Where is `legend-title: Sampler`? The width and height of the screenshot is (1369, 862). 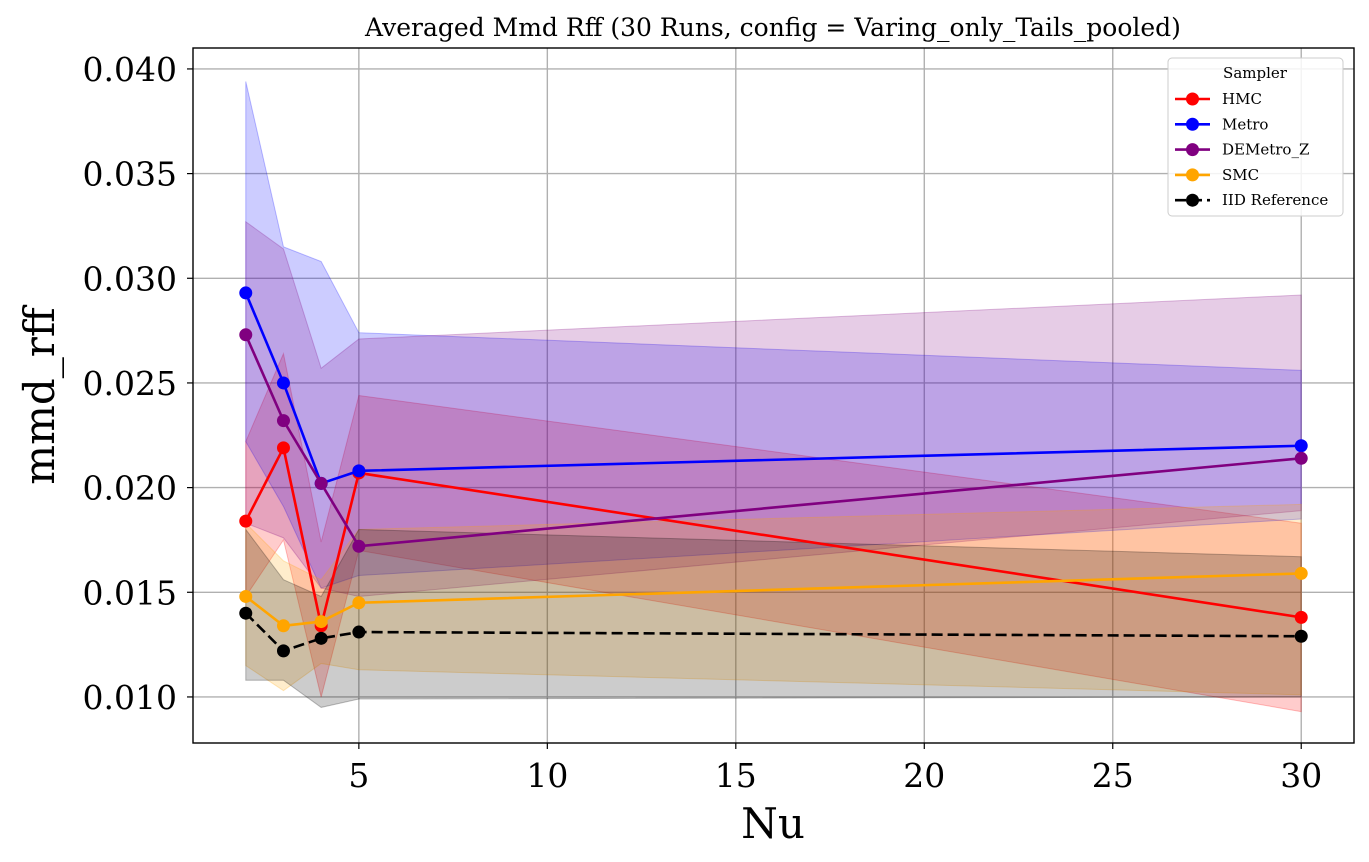
legend-title: Sampler is located at coordinates (1255, 73).